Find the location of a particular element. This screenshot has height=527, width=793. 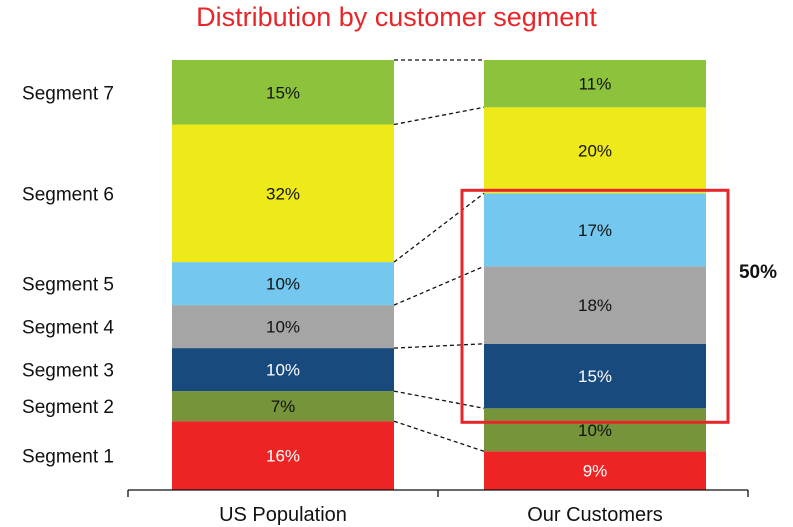

value-label-our-customers-segment-3: 15% is located at coordinates (595, 376).